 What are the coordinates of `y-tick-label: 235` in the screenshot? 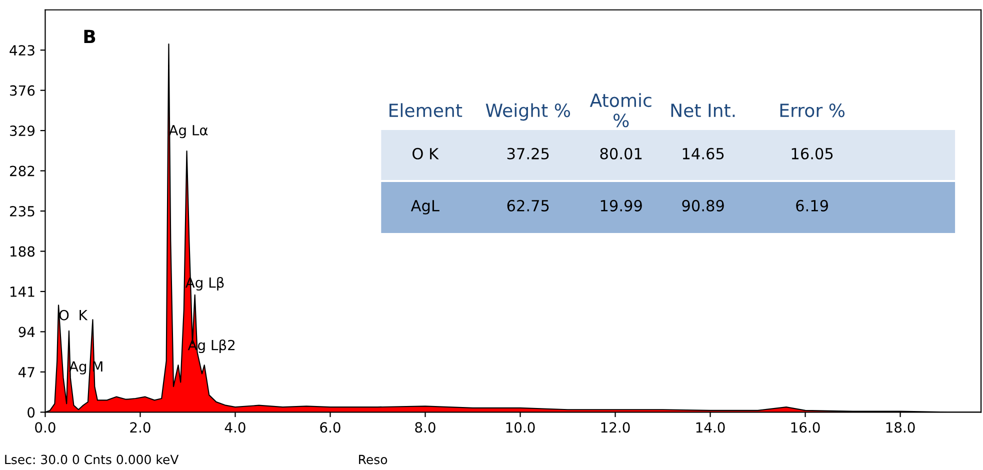 It's located at (22, 211).